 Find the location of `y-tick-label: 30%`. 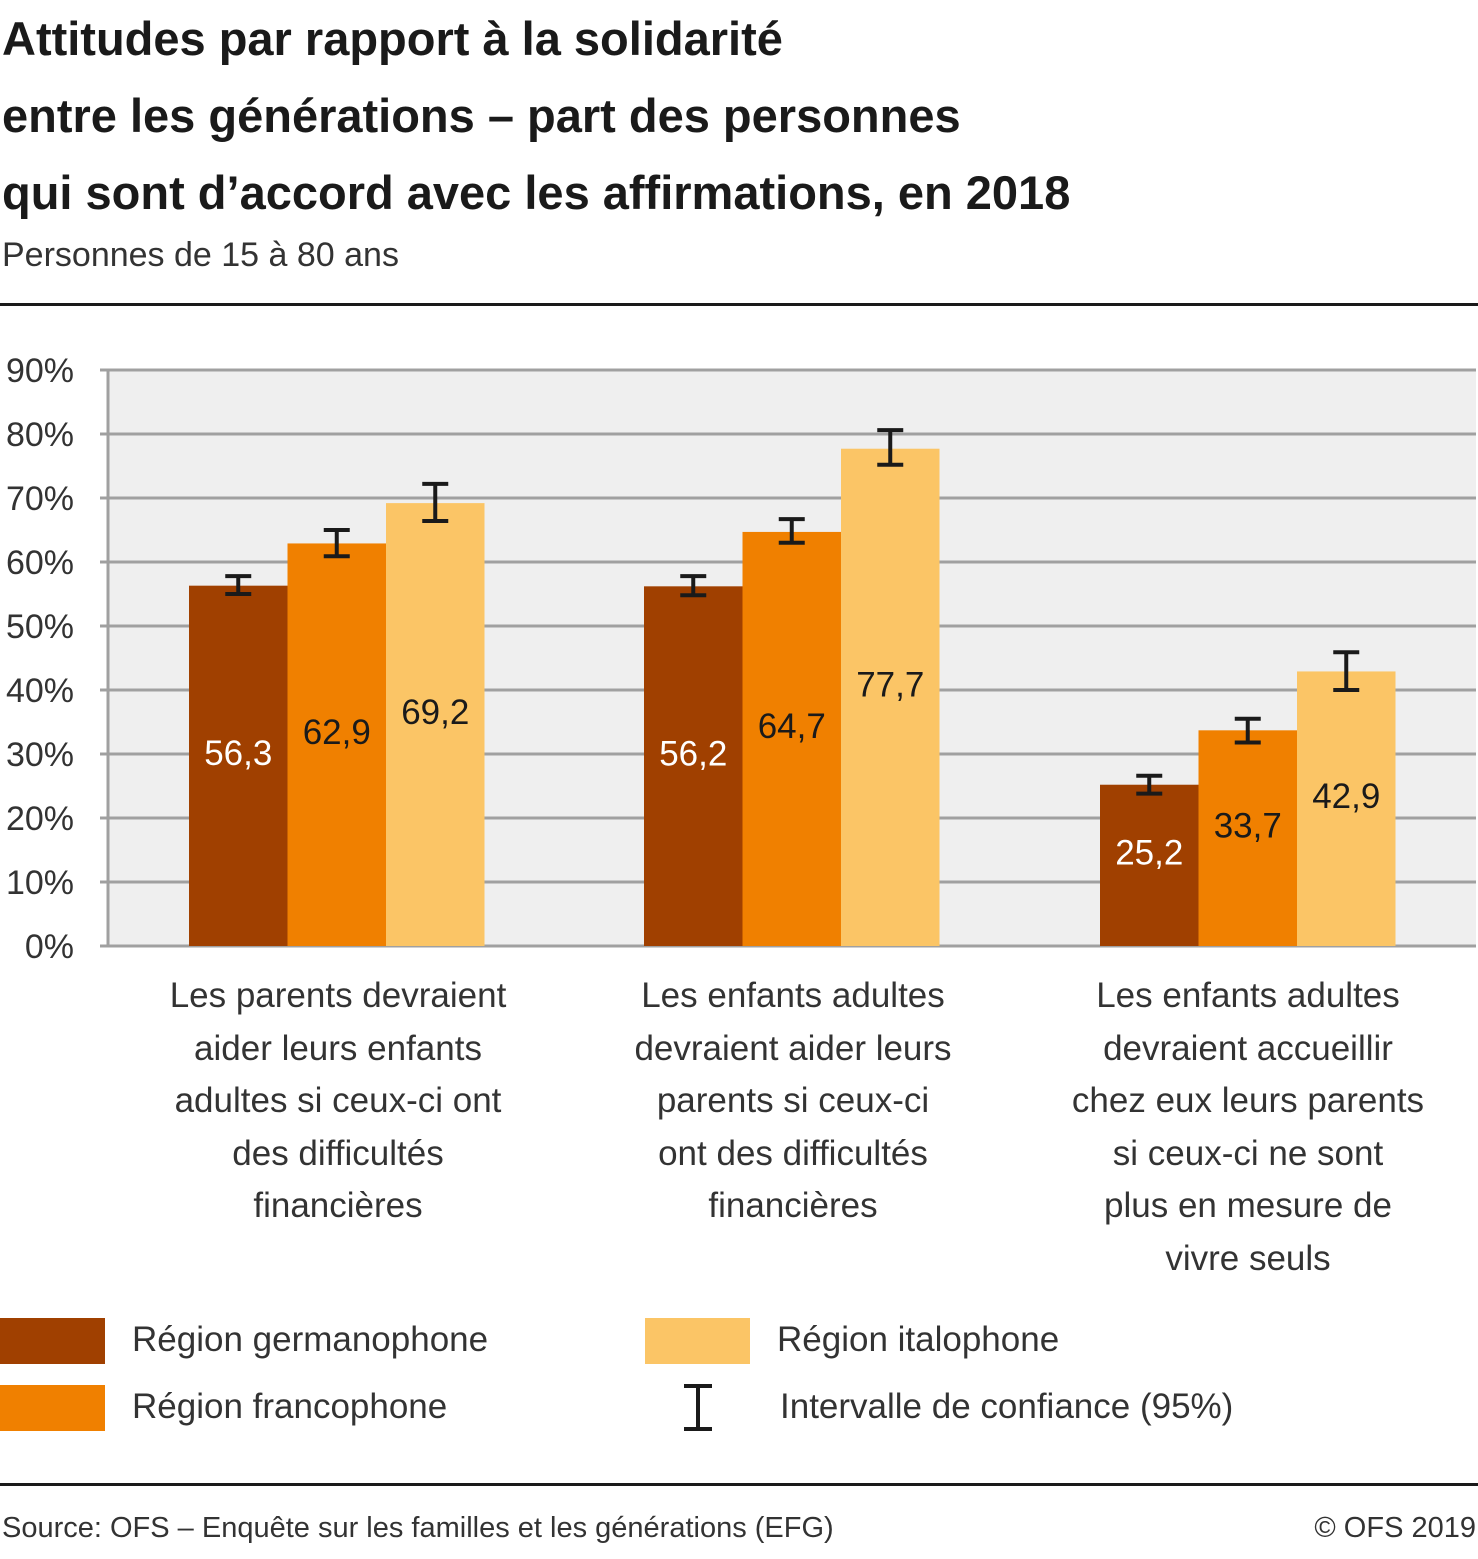

y-tick-label: 30% is located at coordinates (40, 755).